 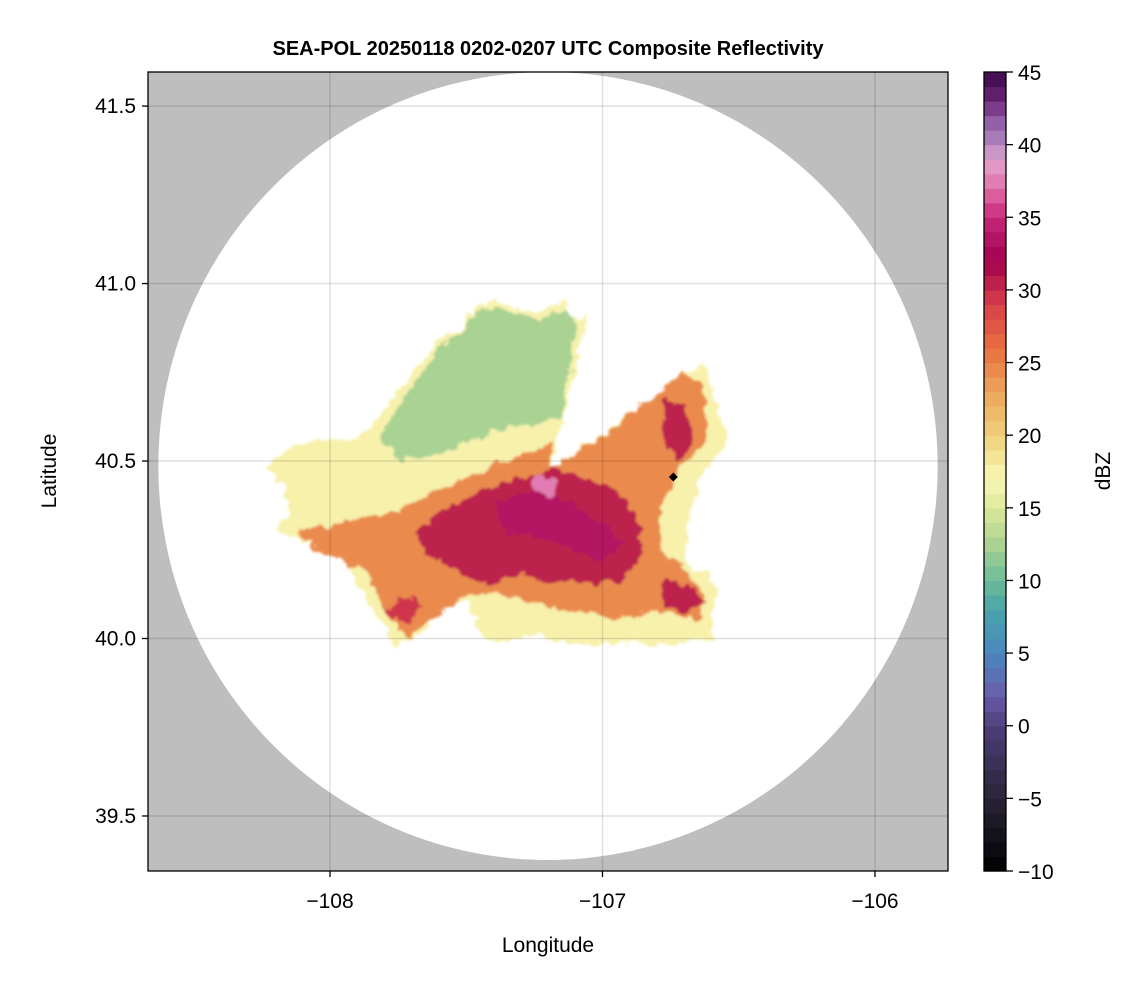 What do you see at coordinates (1024, 727) in the screenshot?
I see `colorbar-tick-label: 0` at bounding box center [1024, 727].